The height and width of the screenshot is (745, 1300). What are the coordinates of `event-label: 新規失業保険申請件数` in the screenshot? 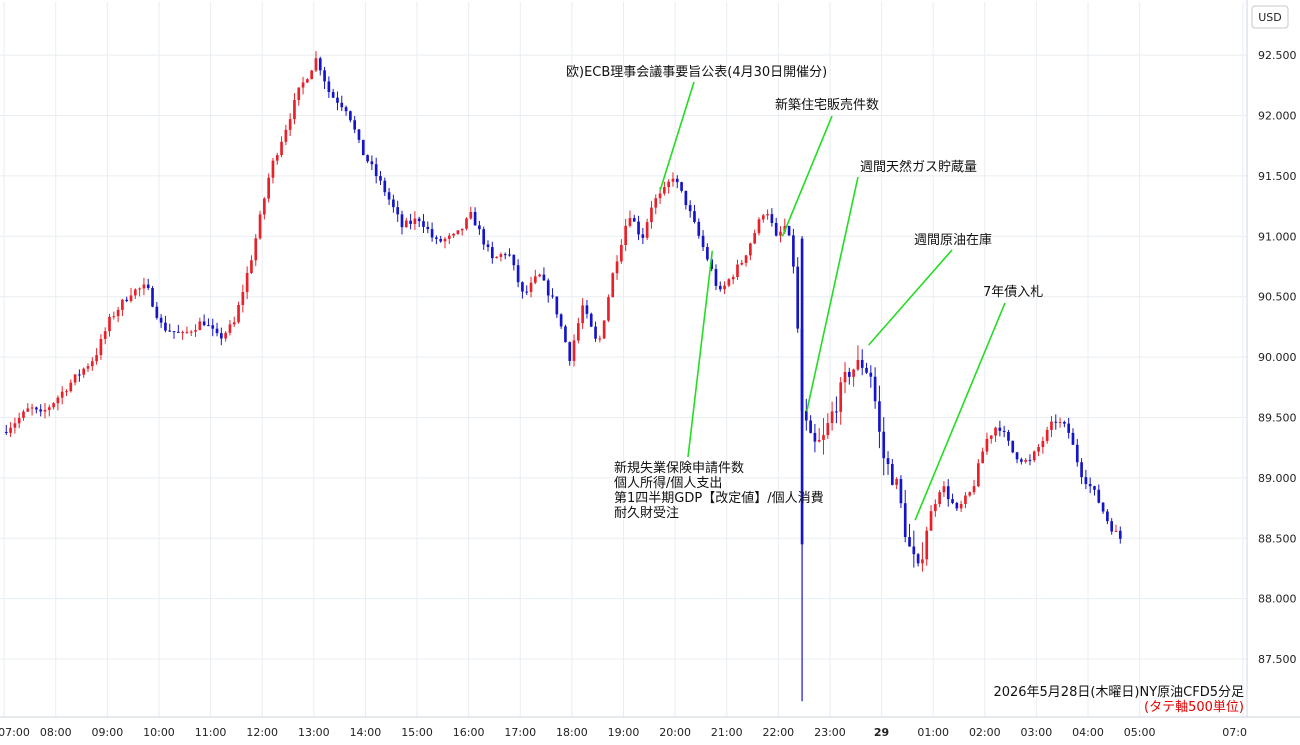 It's located at (679, 468).